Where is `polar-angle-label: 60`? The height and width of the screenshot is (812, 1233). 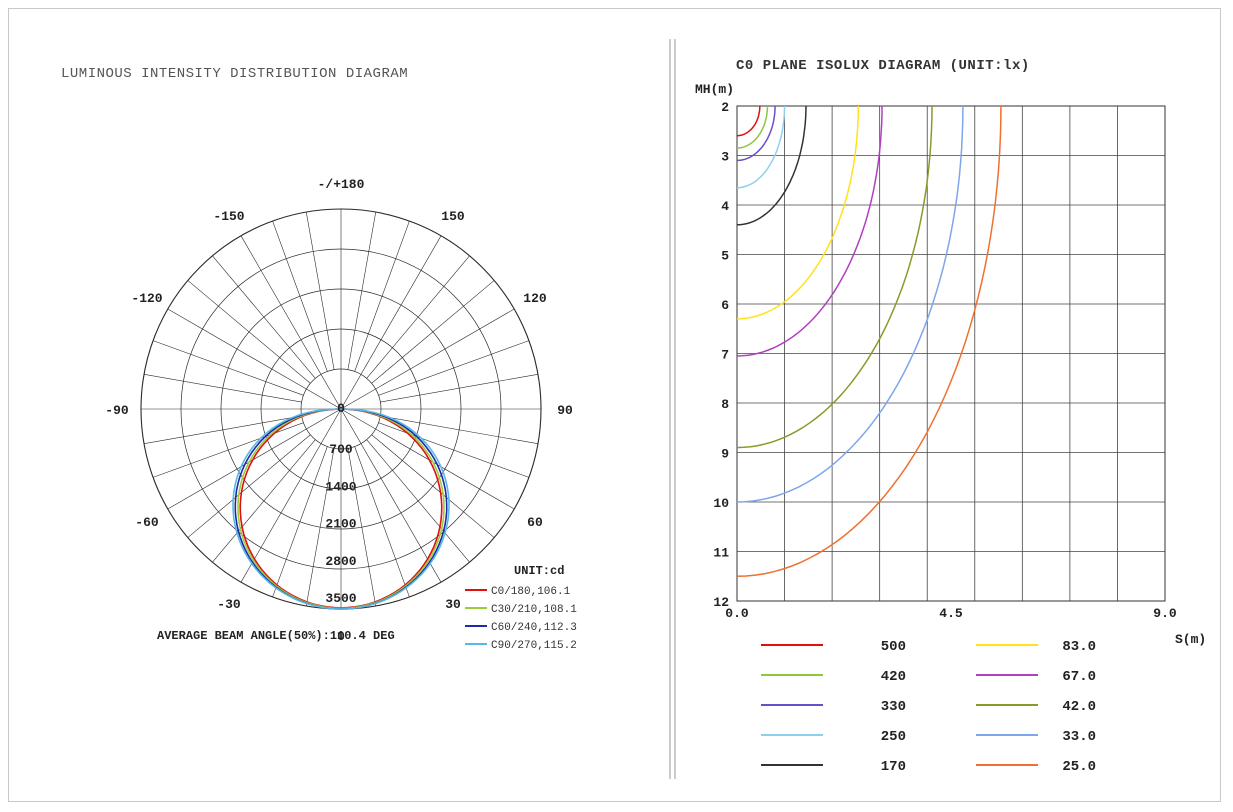 polar-angle-label: 60 is located at coordinates (535, 522).